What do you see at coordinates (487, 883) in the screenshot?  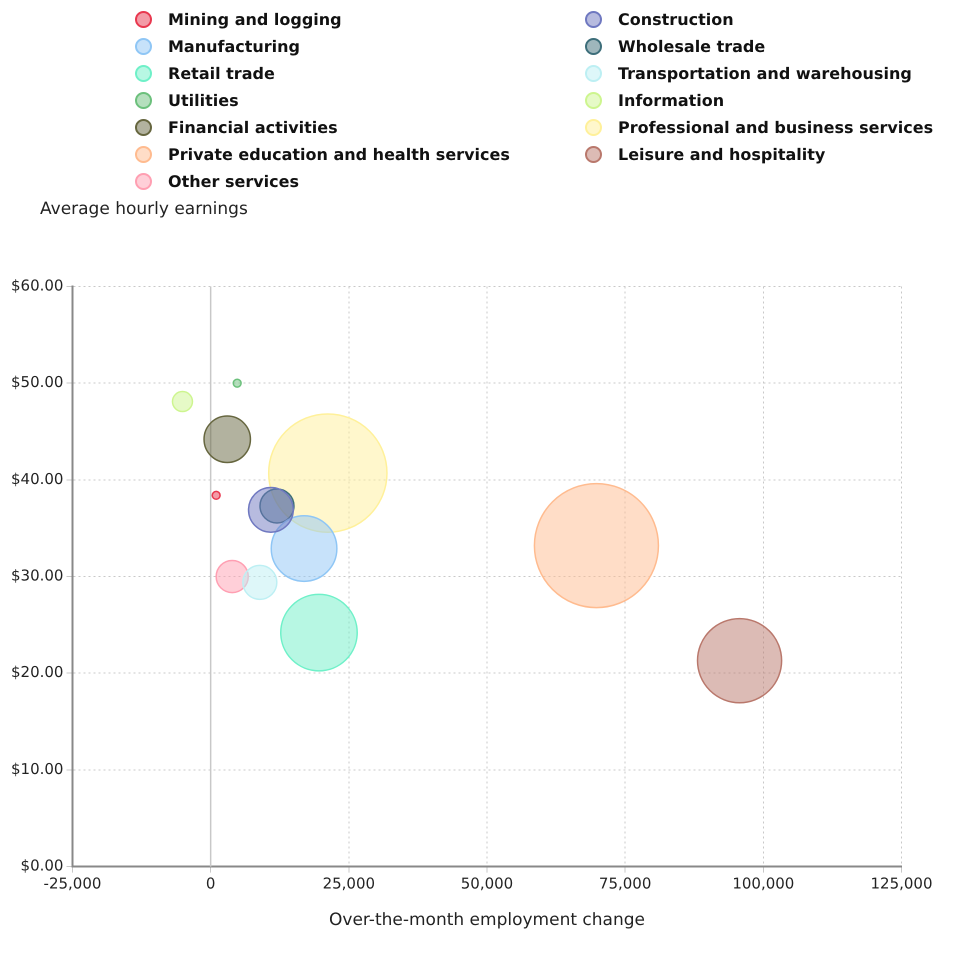 I see `x-tick-label: 50,000` at bounding box center [487, 883].